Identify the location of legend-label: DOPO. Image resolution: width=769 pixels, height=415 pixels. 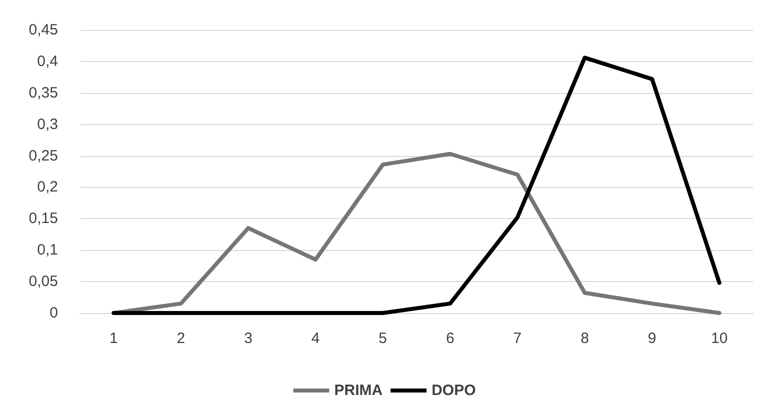
(454, 390).